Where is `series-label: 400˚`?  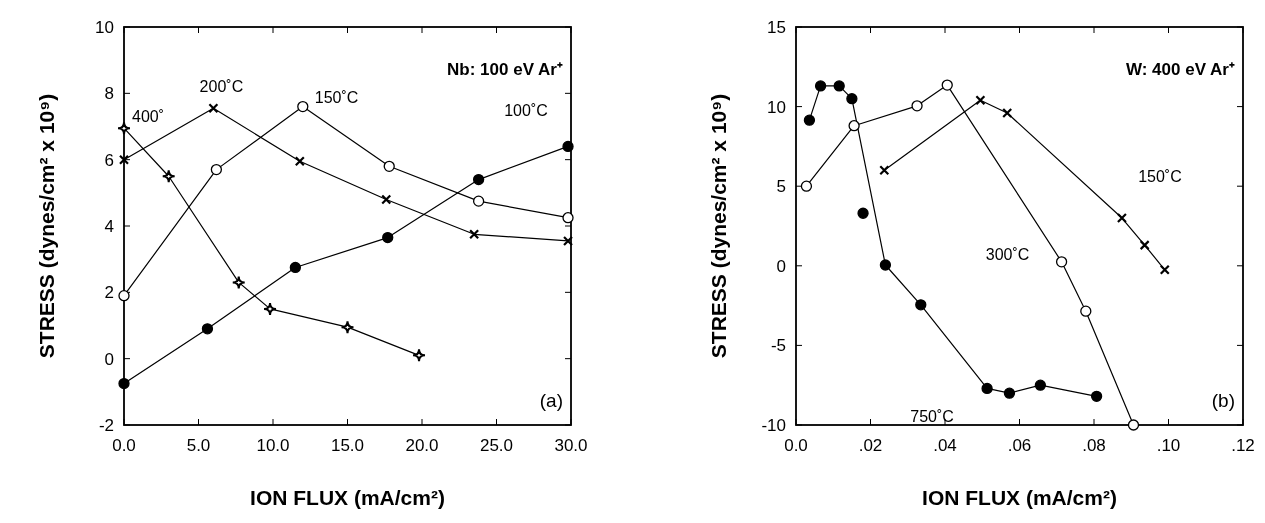
series-label: 400˚ is located at coordinates (148, 117).